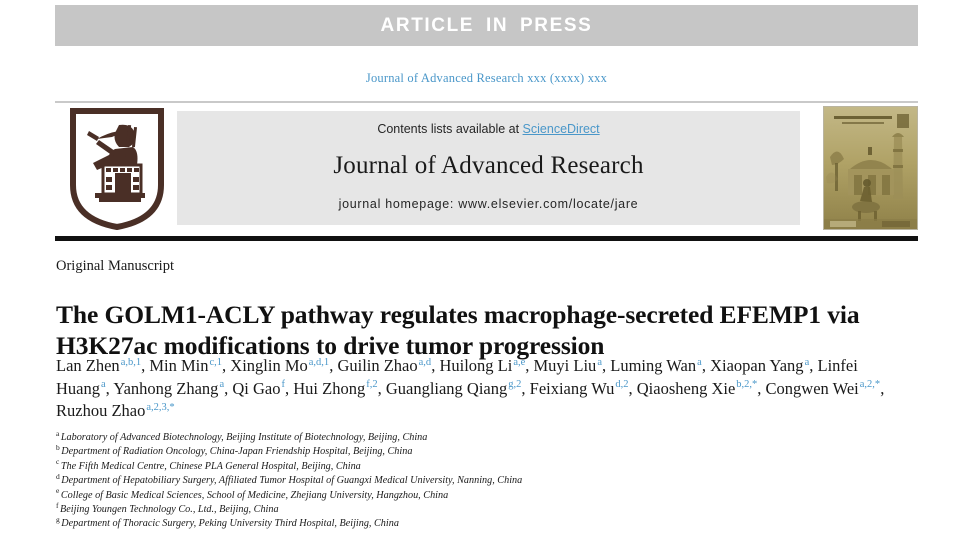  Describe the element at coordinates (57, 505) in the screenshot. I see `affiliation-marker: f` at that location.